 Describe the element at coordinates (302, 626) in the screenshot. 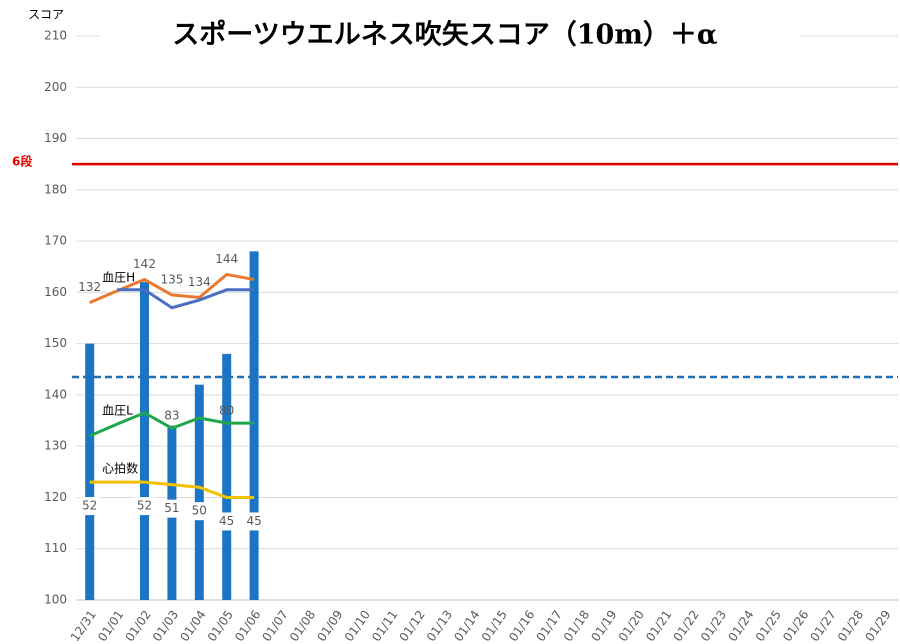

I see `x-tick-label: 01/08` at that location.